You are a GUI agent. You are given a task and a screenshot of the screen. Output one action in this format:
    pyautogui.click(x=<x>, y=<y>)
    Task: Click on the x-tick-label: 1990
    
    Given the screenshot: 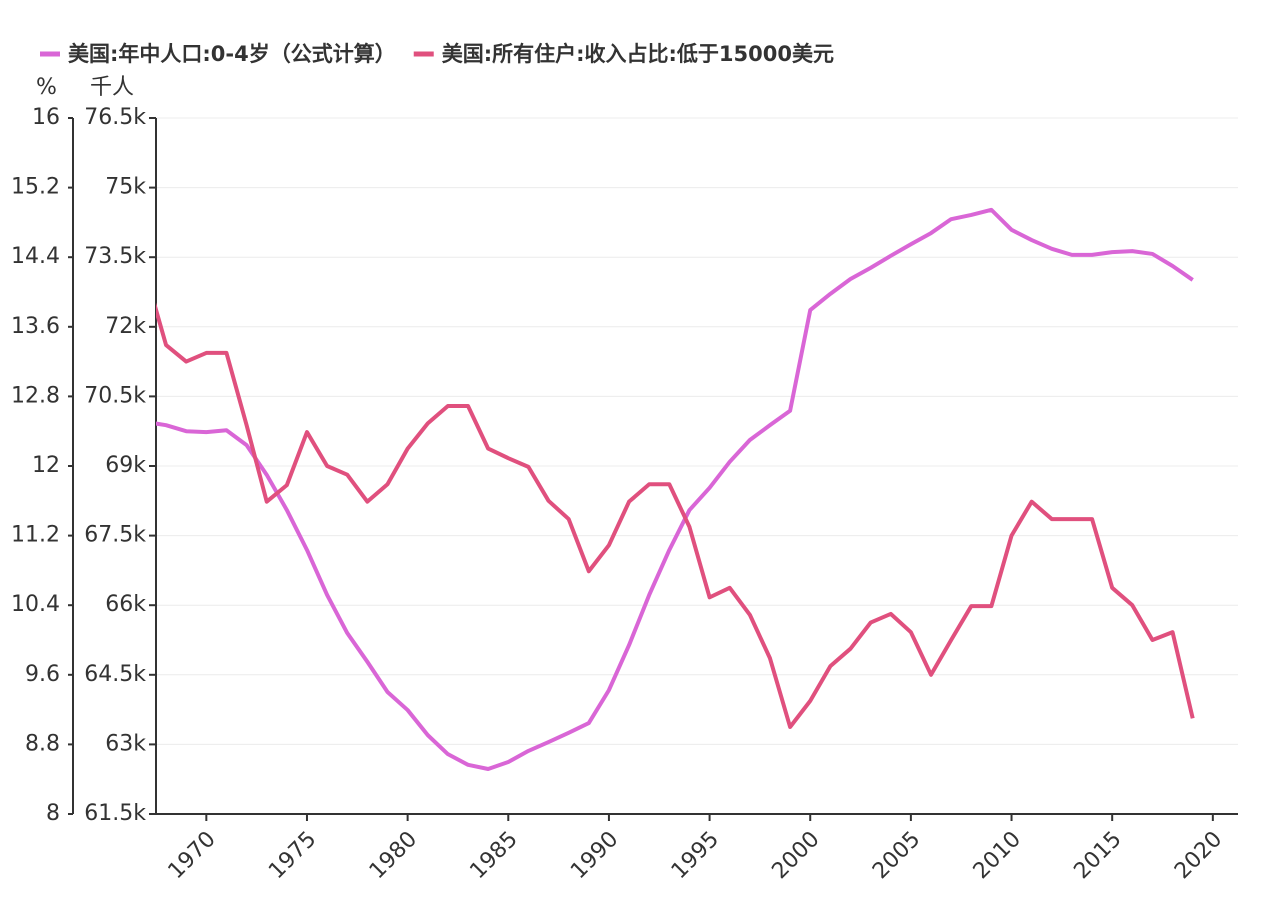 What is the action you would take?
    pyautogui.click(x=594, y=855)
    